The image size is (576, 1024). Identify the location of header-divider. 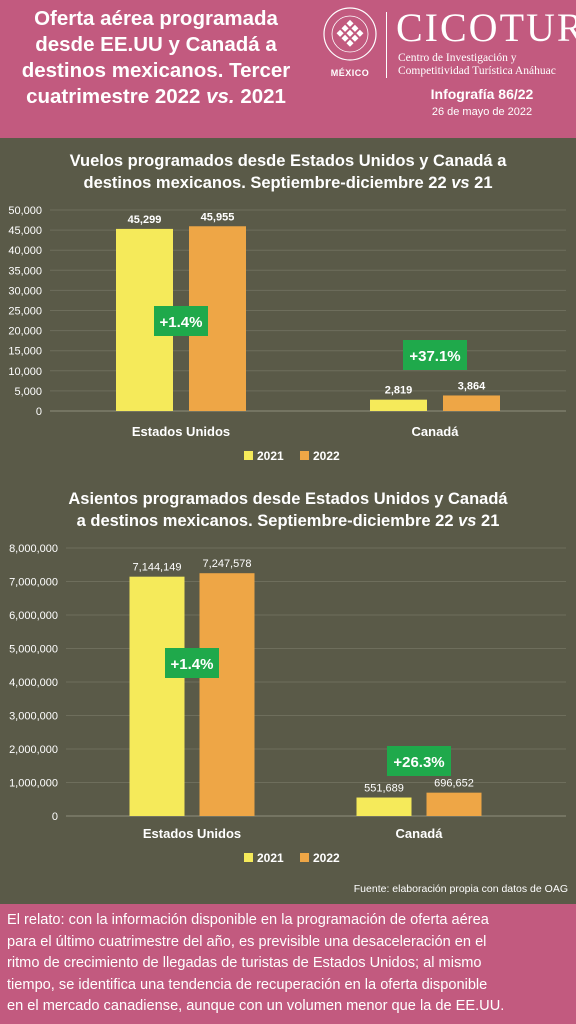
(386, 45).